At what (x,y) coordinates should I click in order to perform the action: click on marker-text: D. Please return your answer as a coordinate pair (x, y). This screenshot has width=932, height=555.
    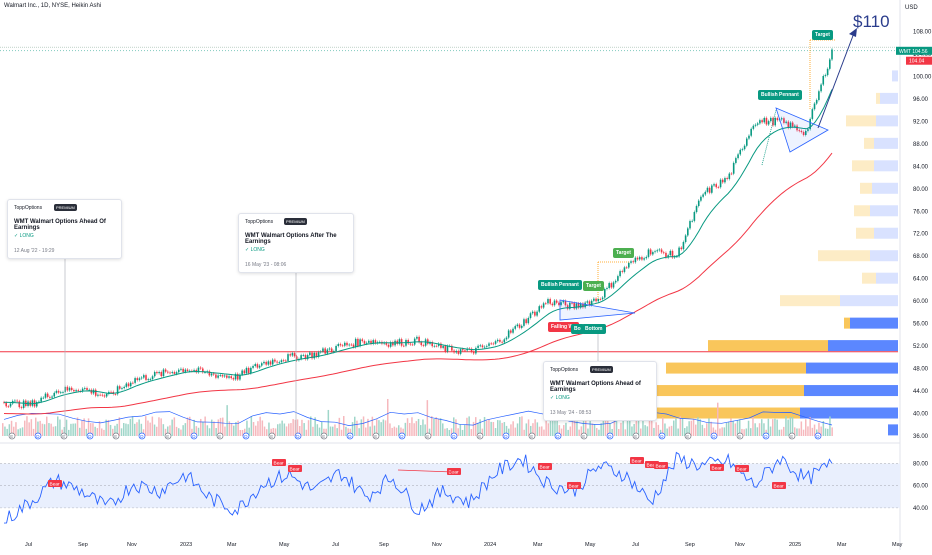
    Looking at the image, I should click on (350, 436).